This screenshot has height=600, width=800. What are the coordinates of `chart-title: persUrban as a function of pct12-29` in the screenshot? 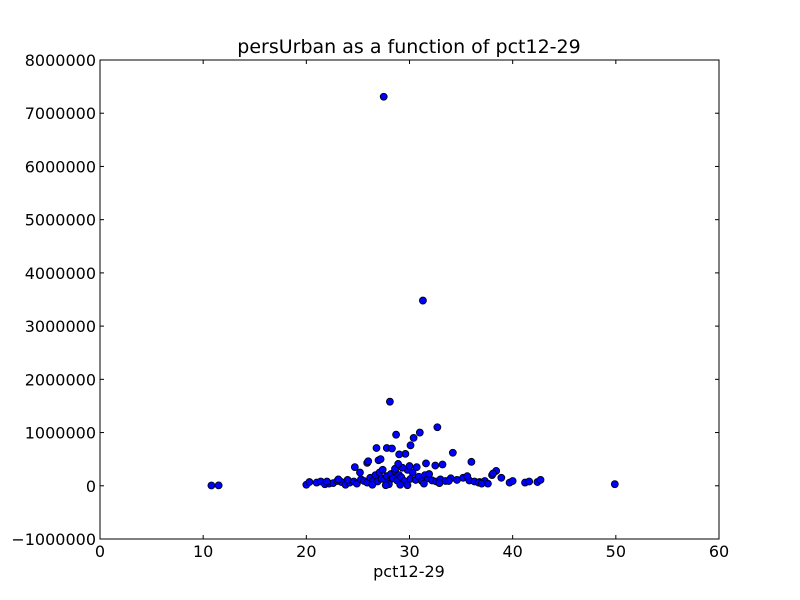 It's located at (408, 47).